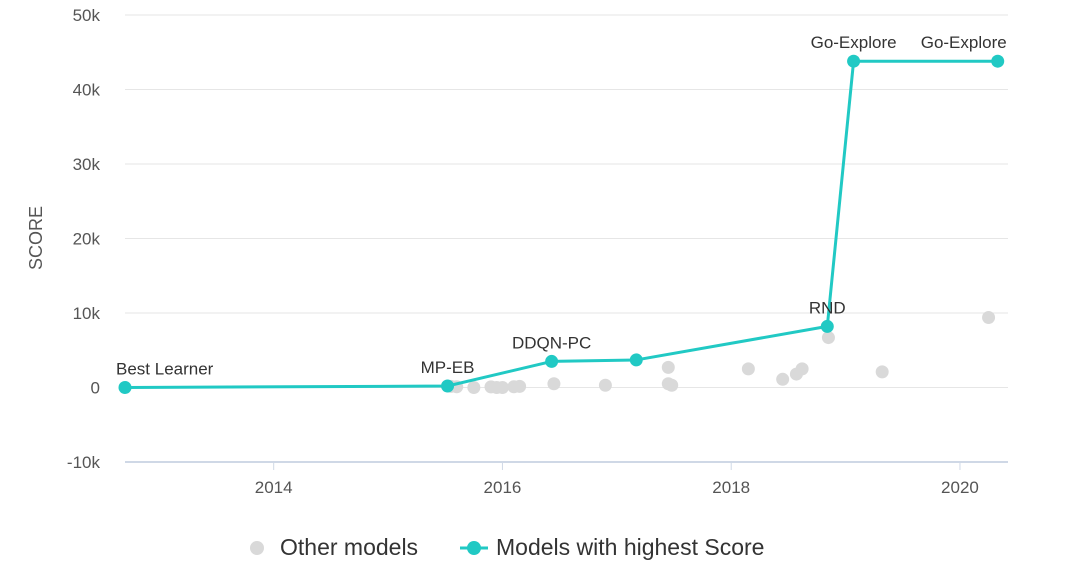 The image size is (1070, 570). I want to click on legend-item-other-models: Other models, so click(334, 547).